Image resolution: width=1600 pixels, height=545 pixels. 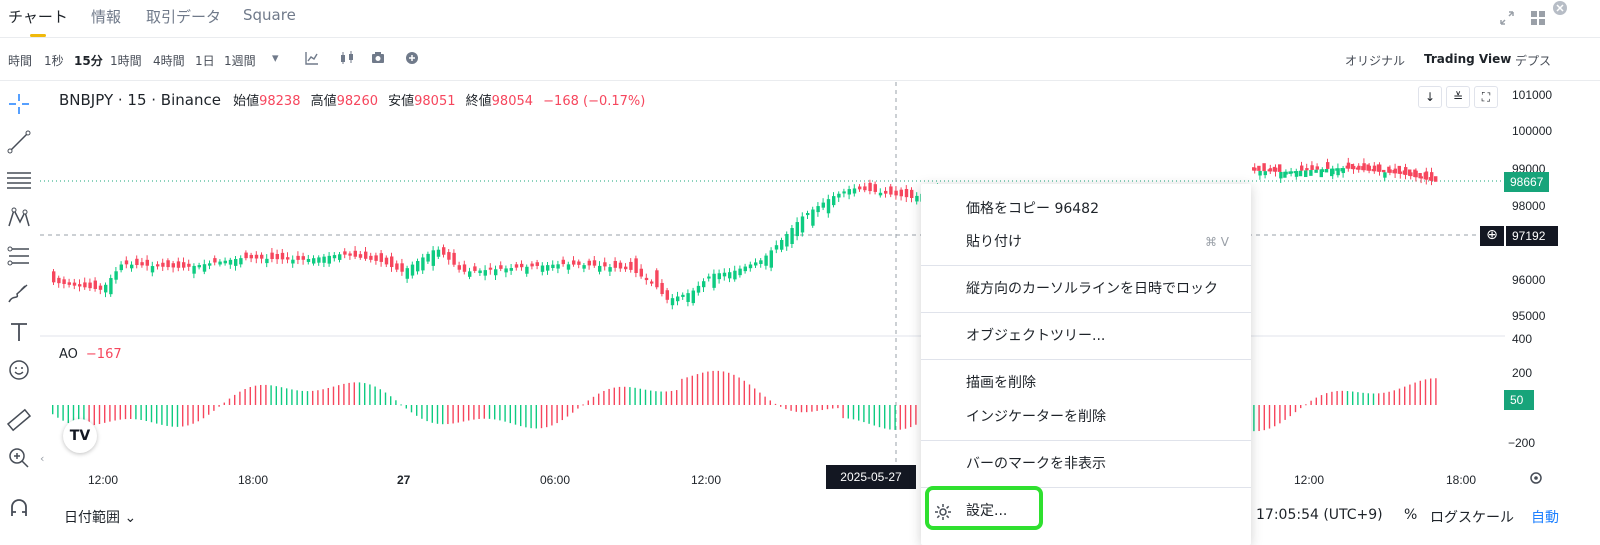 What do you see at coordinates (1545, 518) in the screenshot?
I see `auto-scale-toggle: 自動` at bounding box center [1545, 518].